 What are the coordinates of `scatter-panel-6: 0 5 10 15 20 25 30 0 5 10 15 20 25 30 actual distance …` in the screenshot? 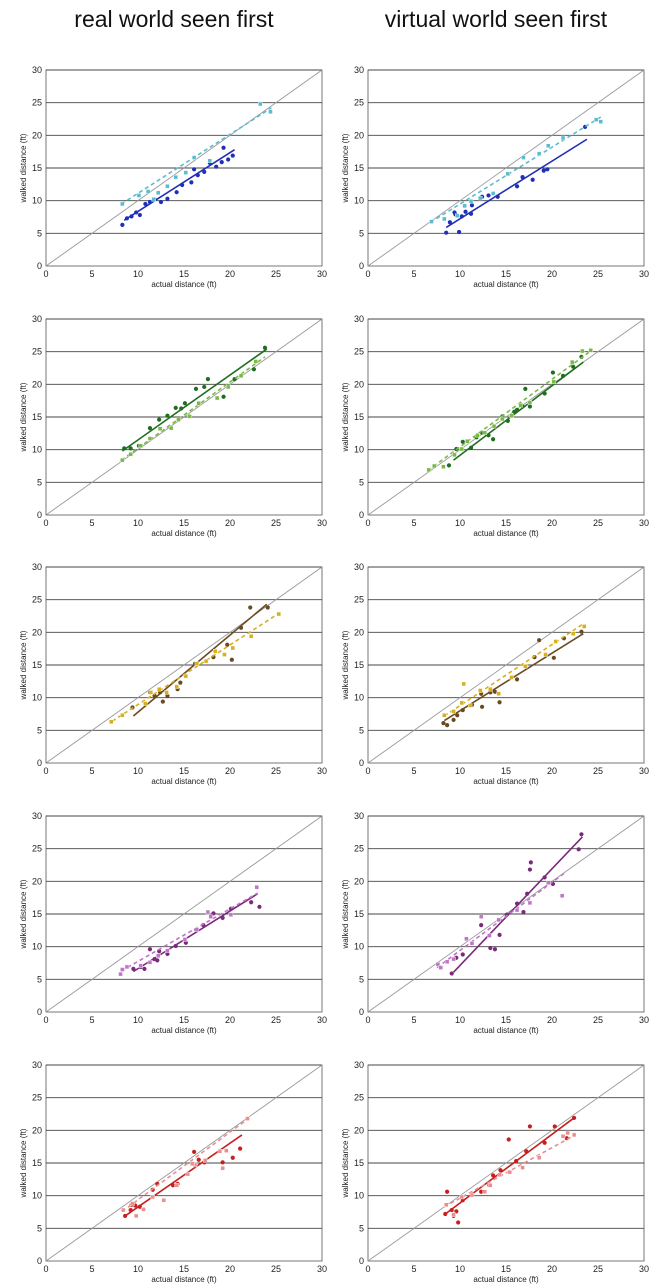 It's located at (495, 674).